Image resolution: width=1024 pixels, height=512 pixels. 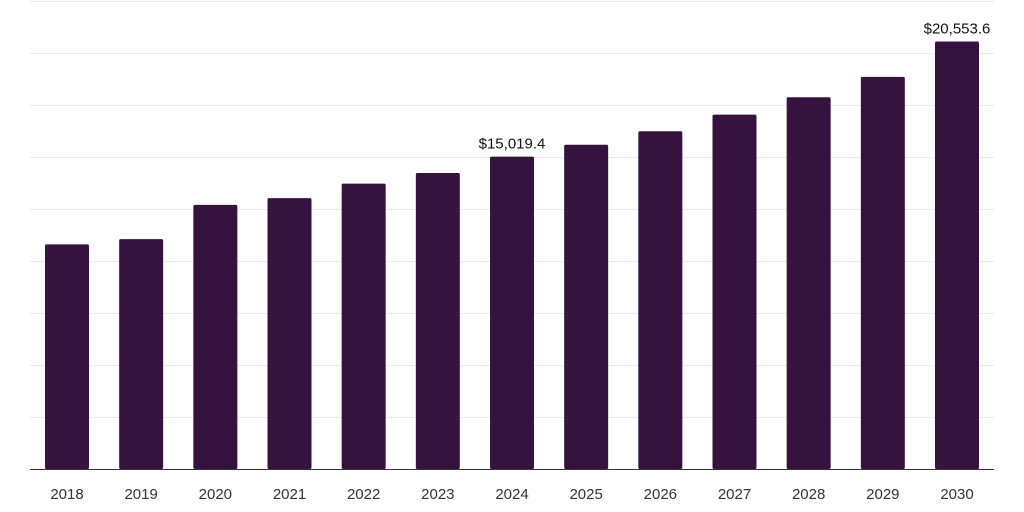 What do you see at coordinates (141, 354) in the screenshot?
I see `bar-2019` at bounding box center [141, 354].